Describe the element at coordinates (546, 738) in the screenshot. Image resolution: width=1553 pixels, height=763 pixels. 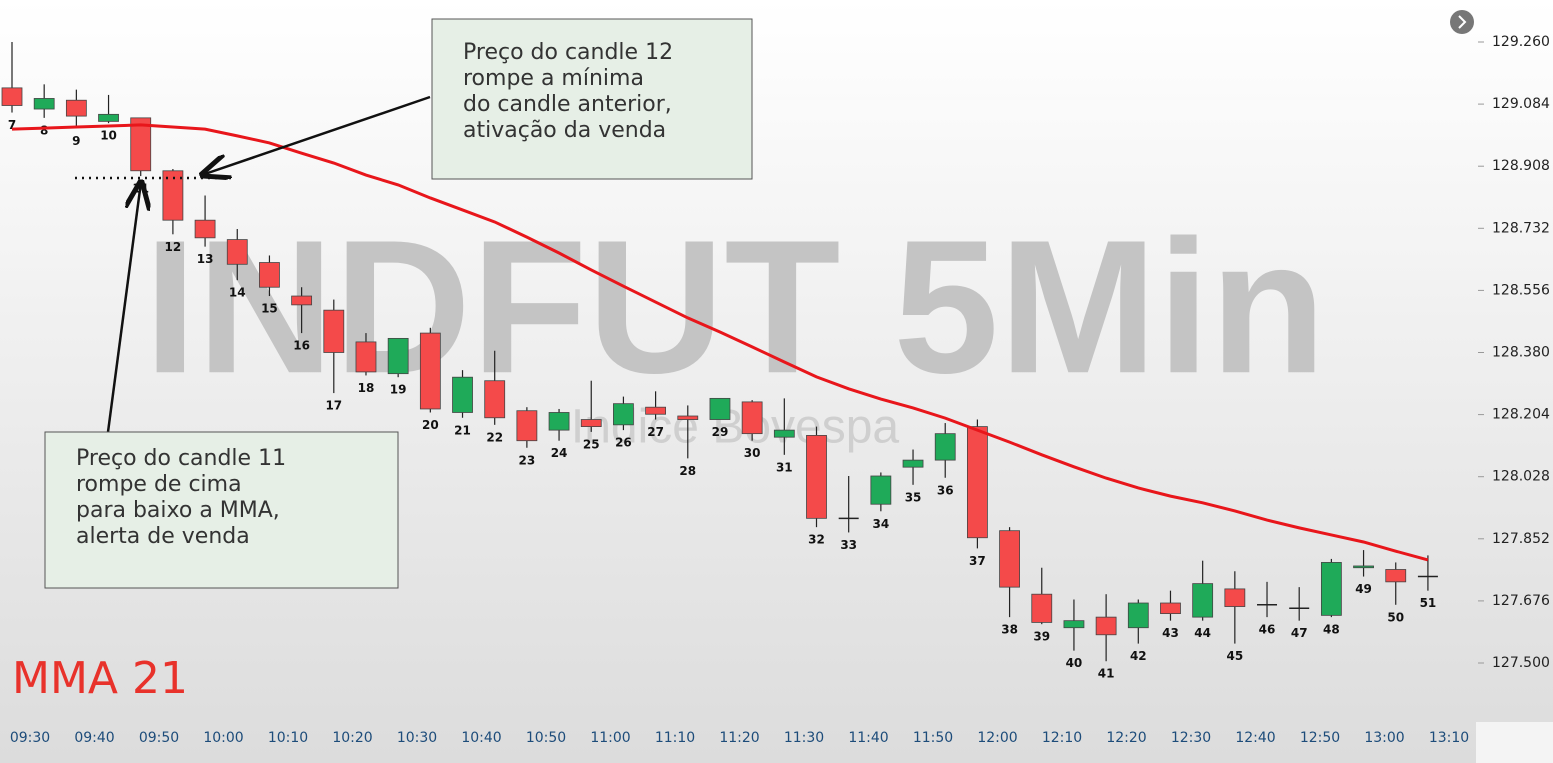
I see `x-tick-label: 10:50` at that location.